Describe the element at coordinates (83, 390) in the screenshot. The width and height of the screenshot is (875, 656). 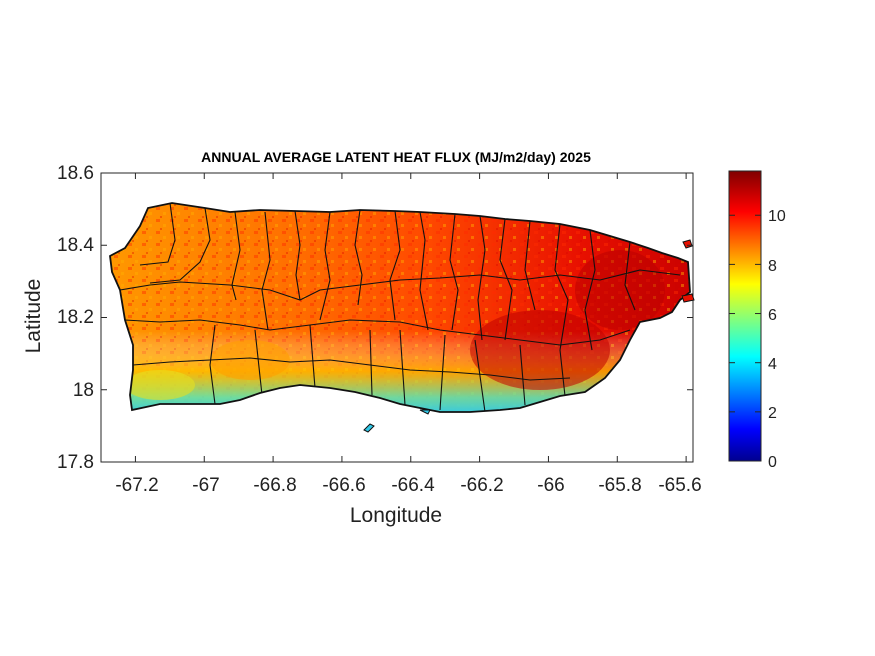
I see `y-tick-label: 18` at that location.